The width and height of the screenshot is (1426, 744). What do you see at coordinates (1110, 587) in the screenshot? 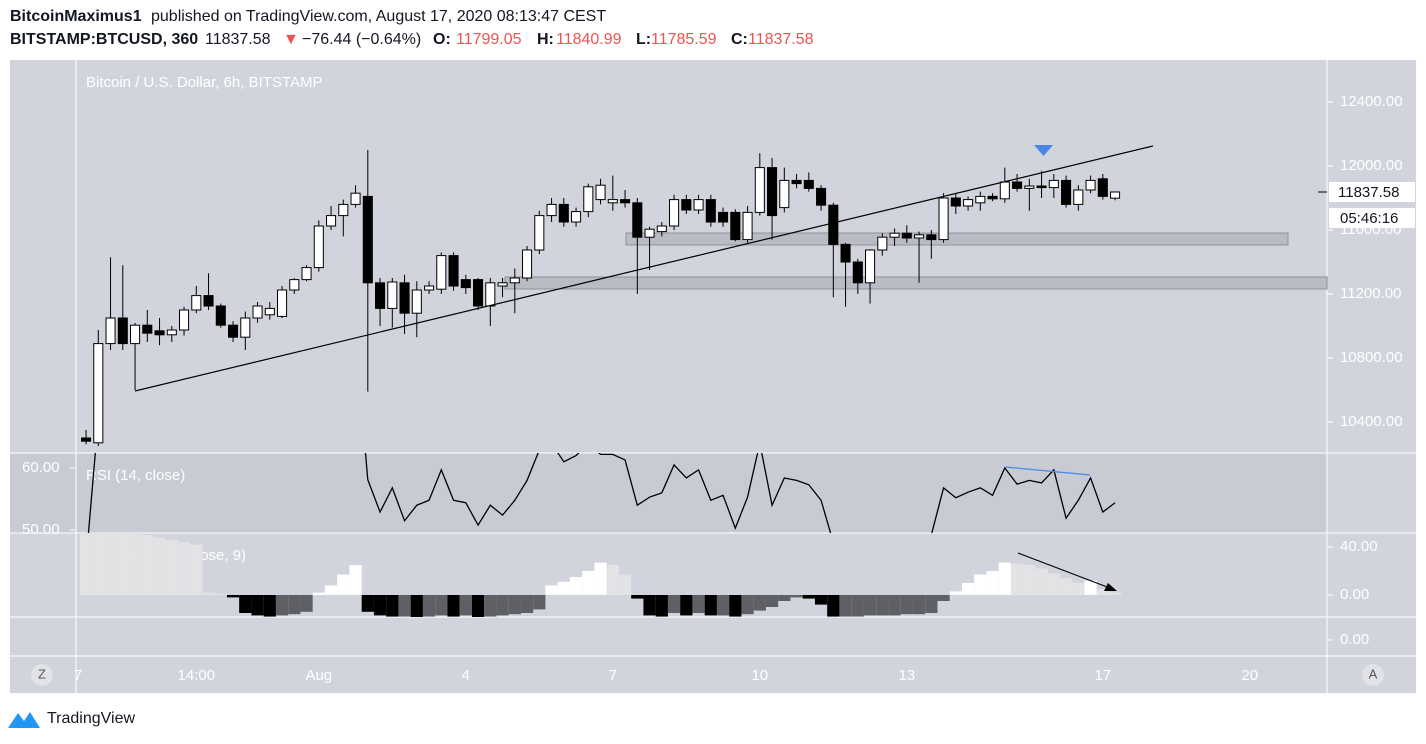
I see `arrow-head` at bounding box center [1110, 587].